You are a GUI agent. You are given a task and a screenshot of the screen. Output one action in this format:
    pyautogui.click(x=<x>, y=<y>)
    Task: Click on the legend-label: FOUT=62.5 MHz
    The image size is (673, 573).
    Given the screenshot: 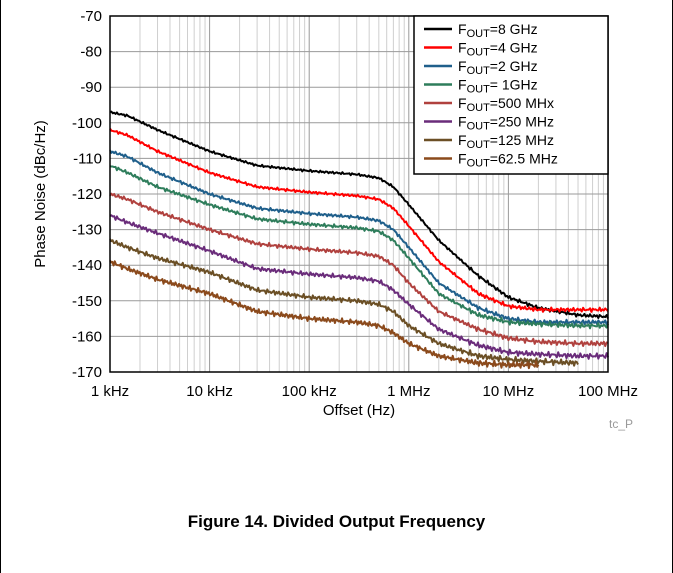 What is the action you would take?
    pyautogui.click(x=508, y=160)
    